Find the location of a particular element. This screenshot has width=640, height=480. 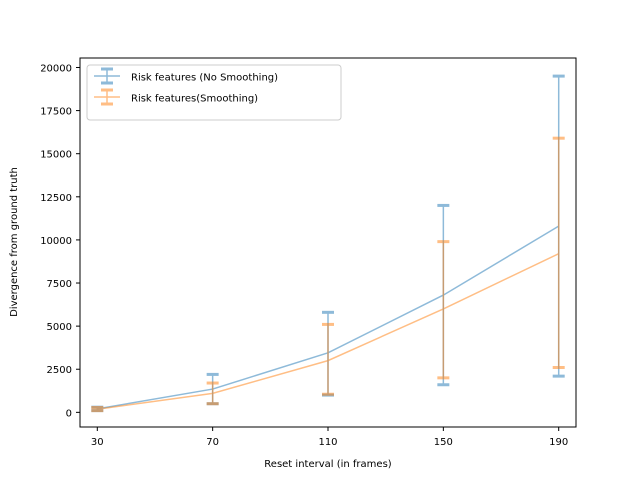

y-tick-label: 2500 is located at coordinates (59, 370).